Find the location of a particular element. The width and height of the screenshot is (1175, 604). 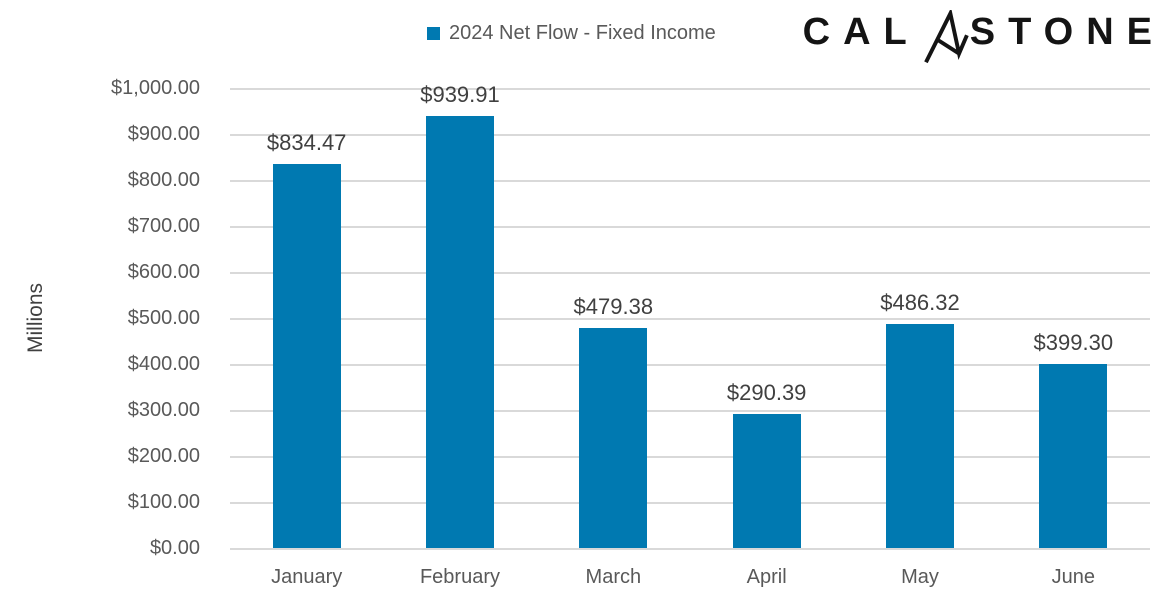

y-tick-label-400: $400.00 is located at coordinates (163, 364).